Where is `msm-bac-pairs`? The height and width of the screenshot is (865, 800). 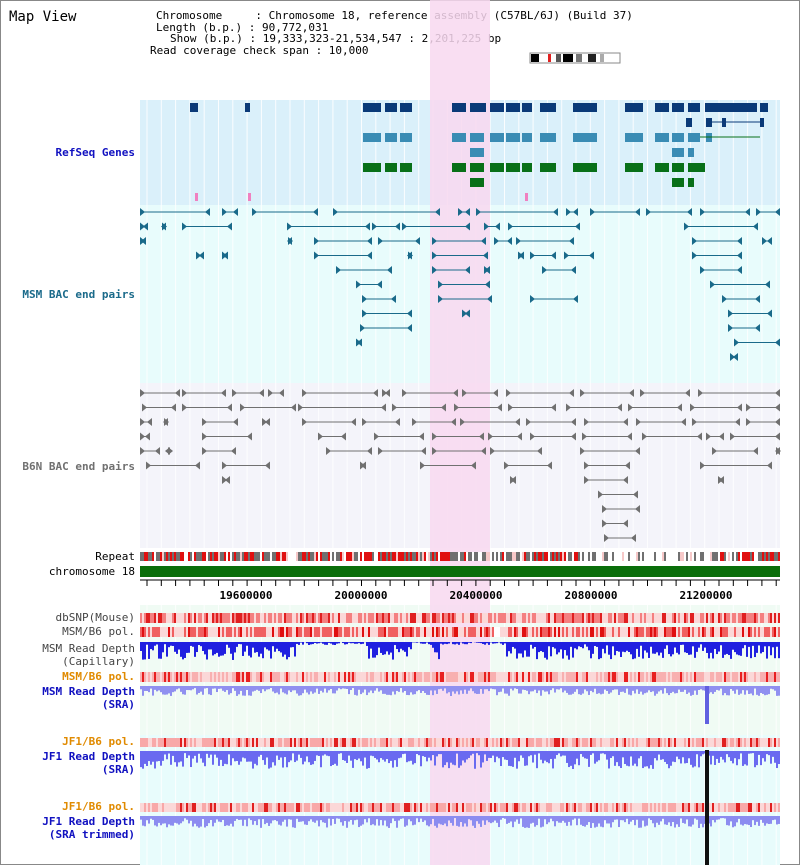 msm-bac-pairs is located at coordinates (460, 284).